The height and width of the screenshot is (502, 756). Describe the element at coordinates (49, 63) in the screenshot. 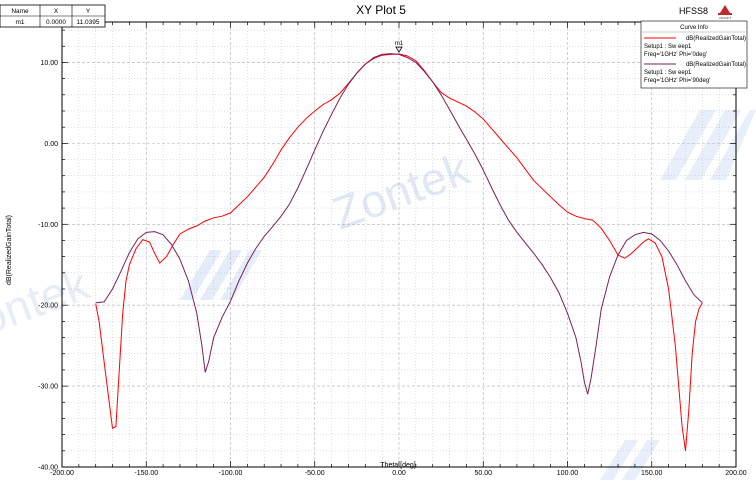

I see `y-tick-label: 10.00` at that location.